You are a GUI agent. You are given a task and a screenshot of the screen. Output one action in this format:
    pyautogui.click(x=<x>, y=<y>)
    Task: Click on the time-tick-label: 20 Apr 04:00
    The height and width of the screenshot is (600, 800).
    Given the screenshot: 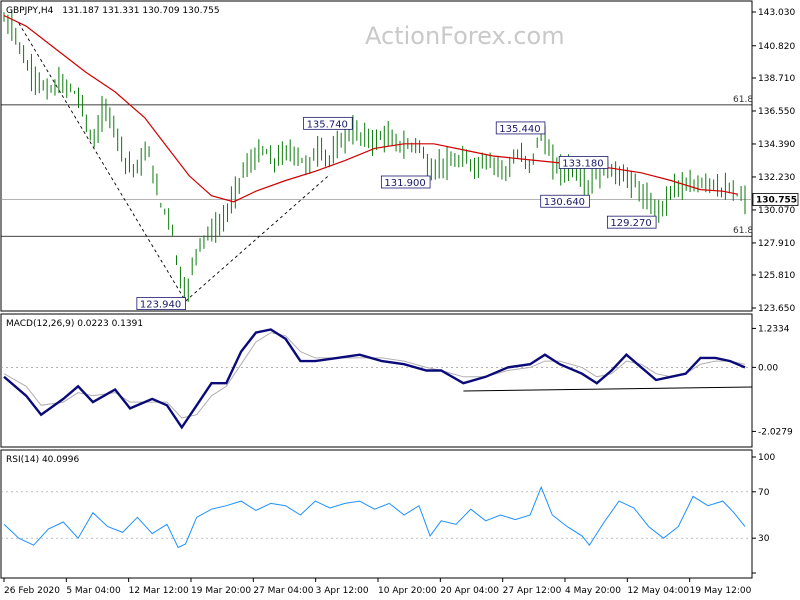 What is the action you would take?
    pyautogui.click(x=469, y=591)
    